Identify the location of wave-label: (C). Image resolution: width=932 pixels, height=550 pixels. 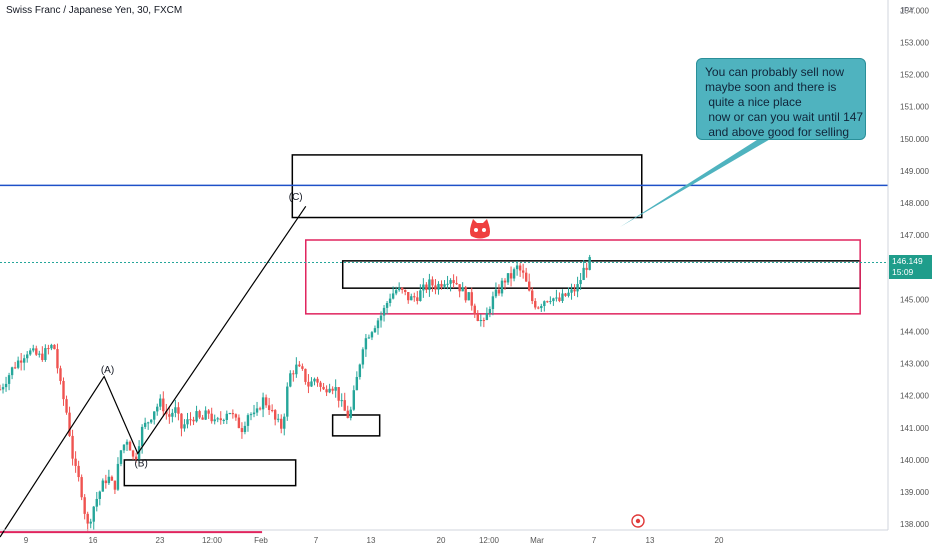
(296, 197).